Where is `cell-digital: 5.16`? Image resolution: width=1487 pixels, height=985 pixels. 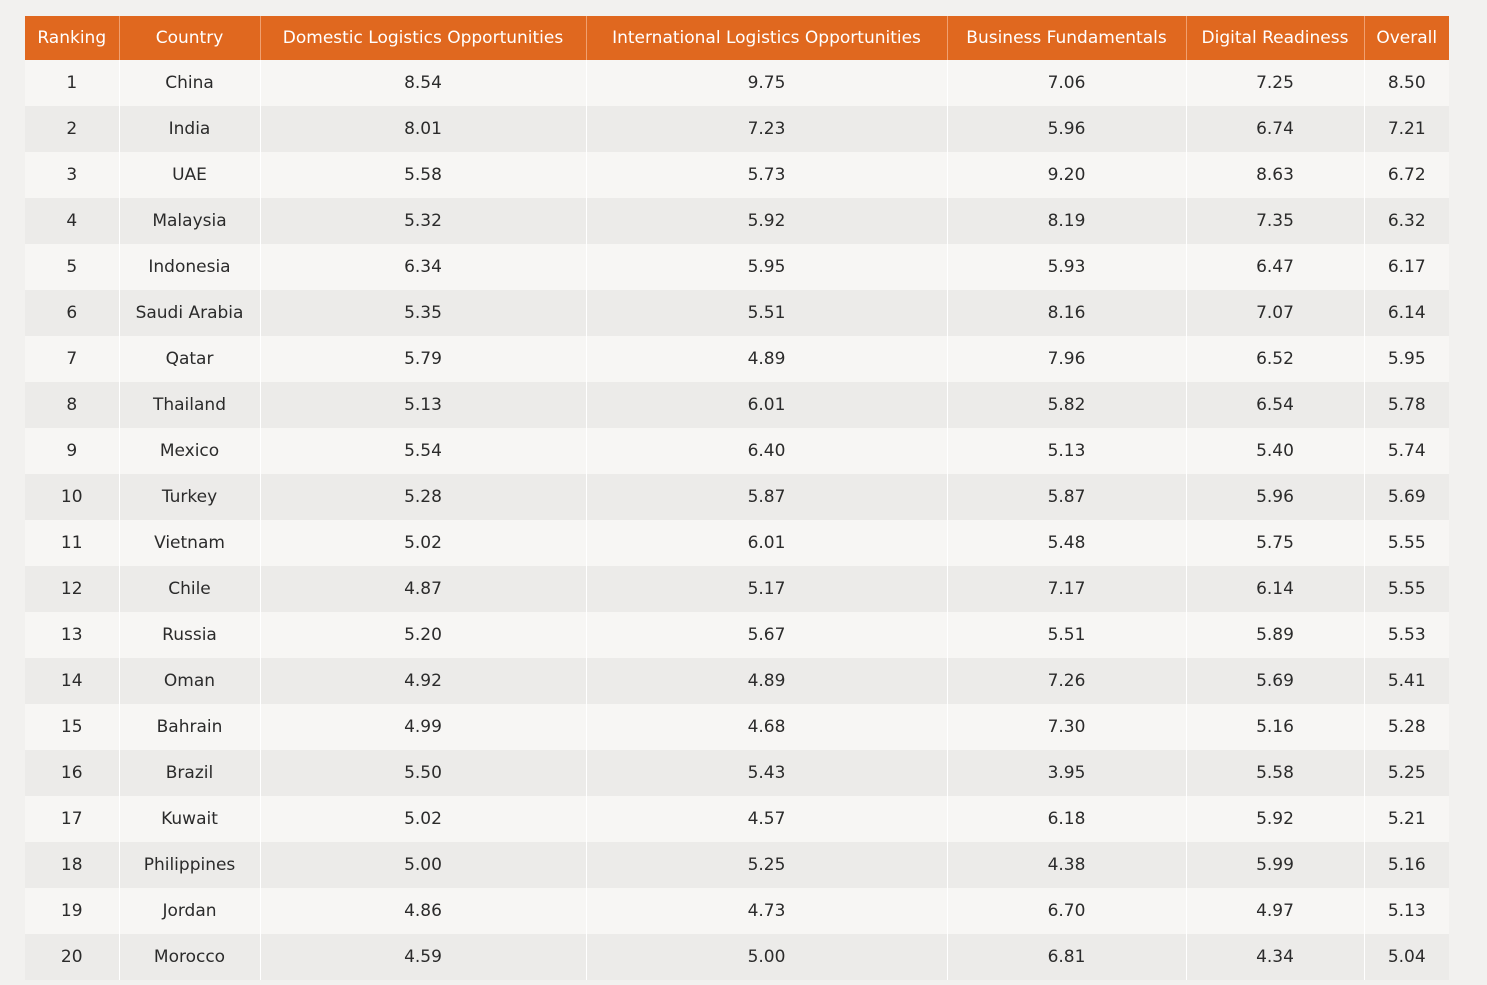
cell-digital: 5.16 is located at coordinates (1275, 727).